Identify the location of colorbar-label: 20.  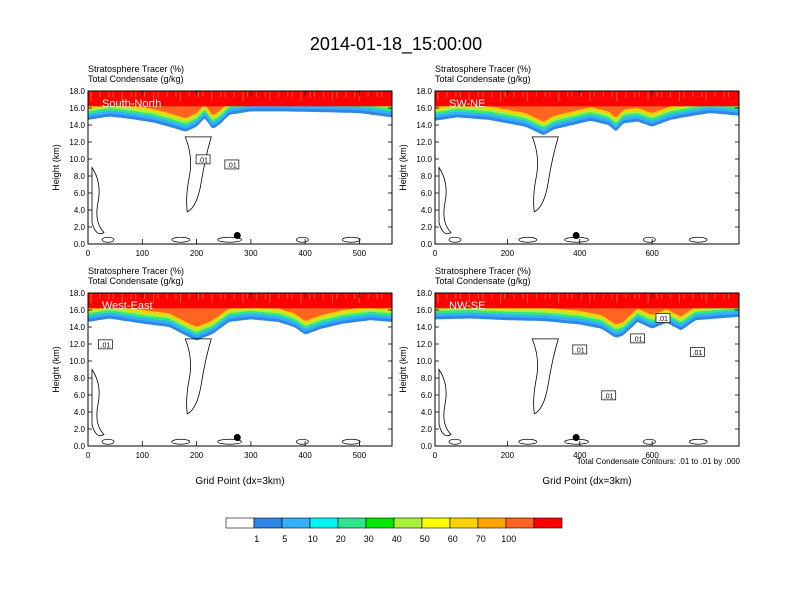
(341, 539).